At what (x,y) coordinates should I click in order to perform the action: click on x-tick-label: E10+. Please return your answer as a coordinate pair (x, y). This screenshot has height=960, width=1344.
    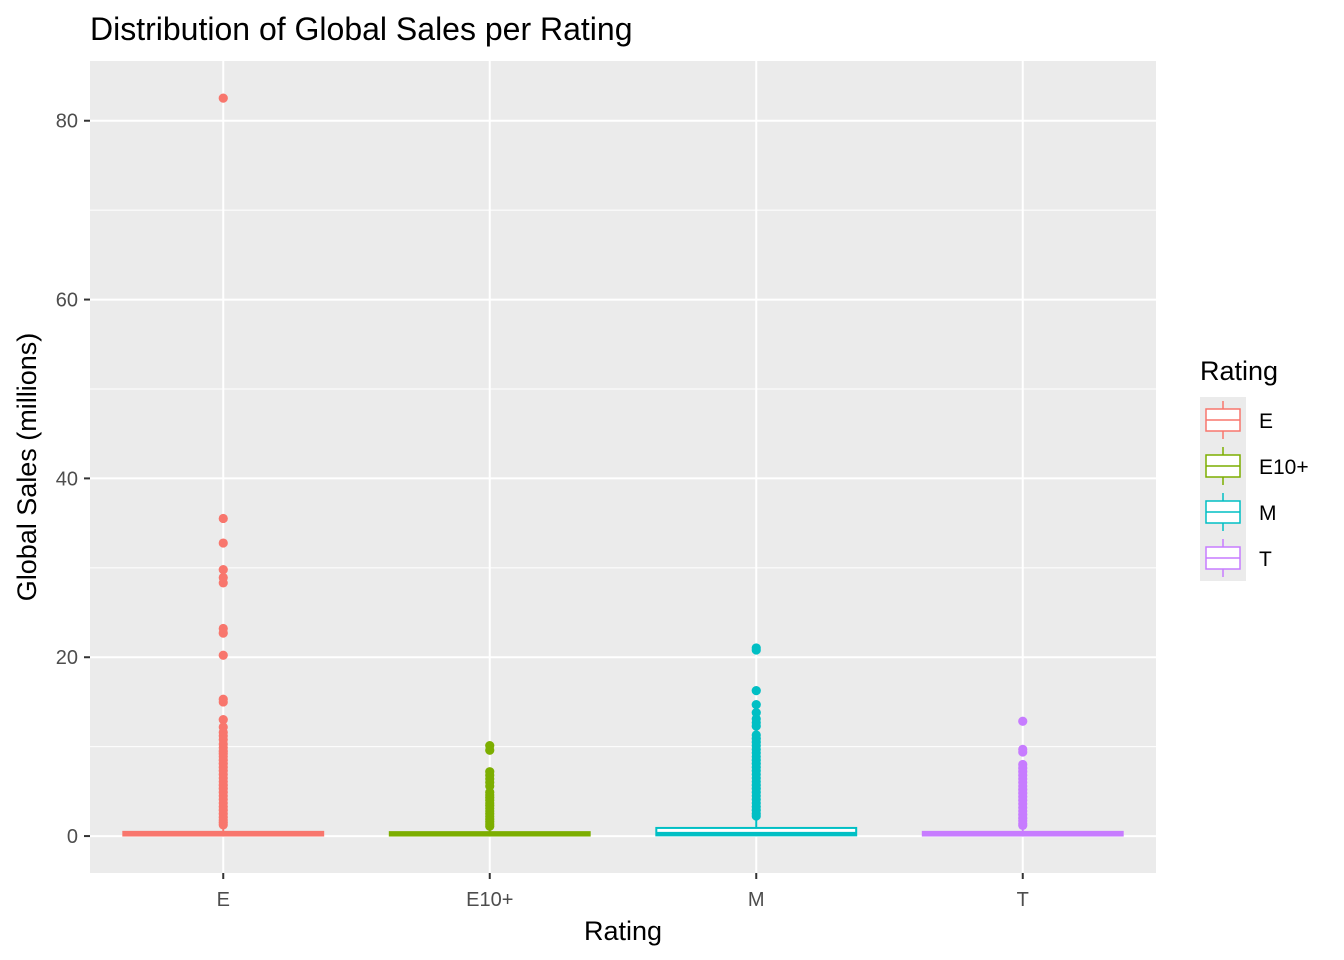
    Looking at the image, I should click on (489, 900).